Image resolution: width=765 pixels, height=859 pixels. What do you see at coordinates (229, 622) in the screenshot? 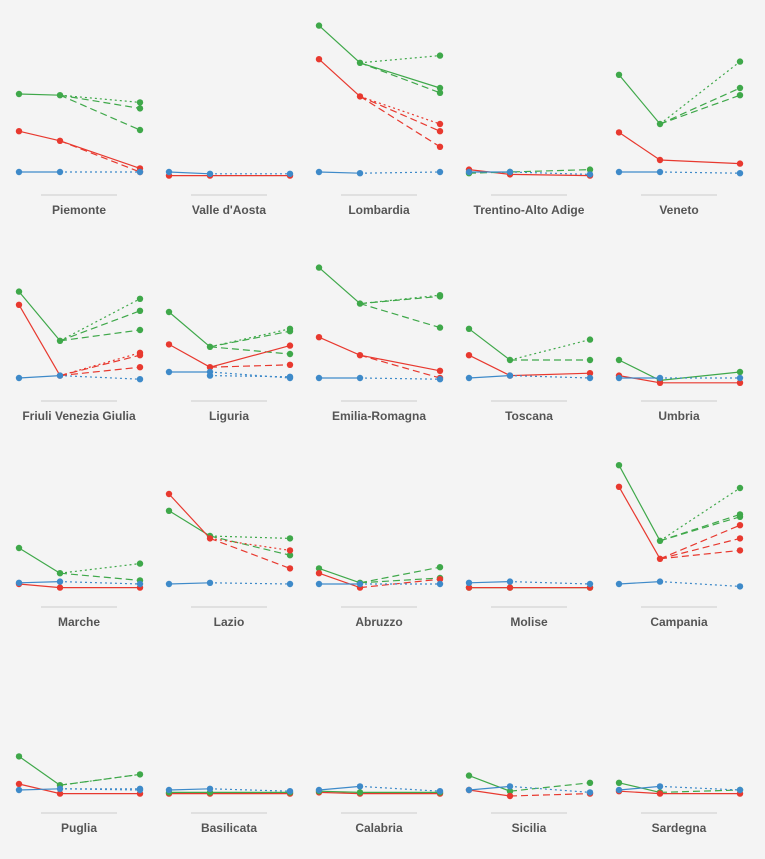
I see `panel-label: Lazio` at bounding box center [229, 622].